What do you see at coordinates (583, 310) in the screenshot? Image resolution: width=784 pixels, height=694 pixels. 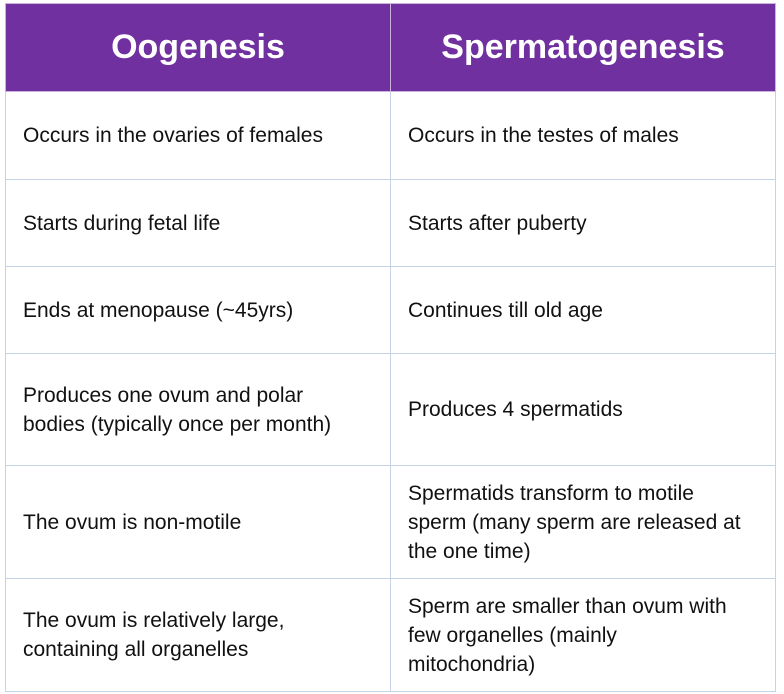 I see `table-cell: Continues till old age` at bounding box center [583, 310].